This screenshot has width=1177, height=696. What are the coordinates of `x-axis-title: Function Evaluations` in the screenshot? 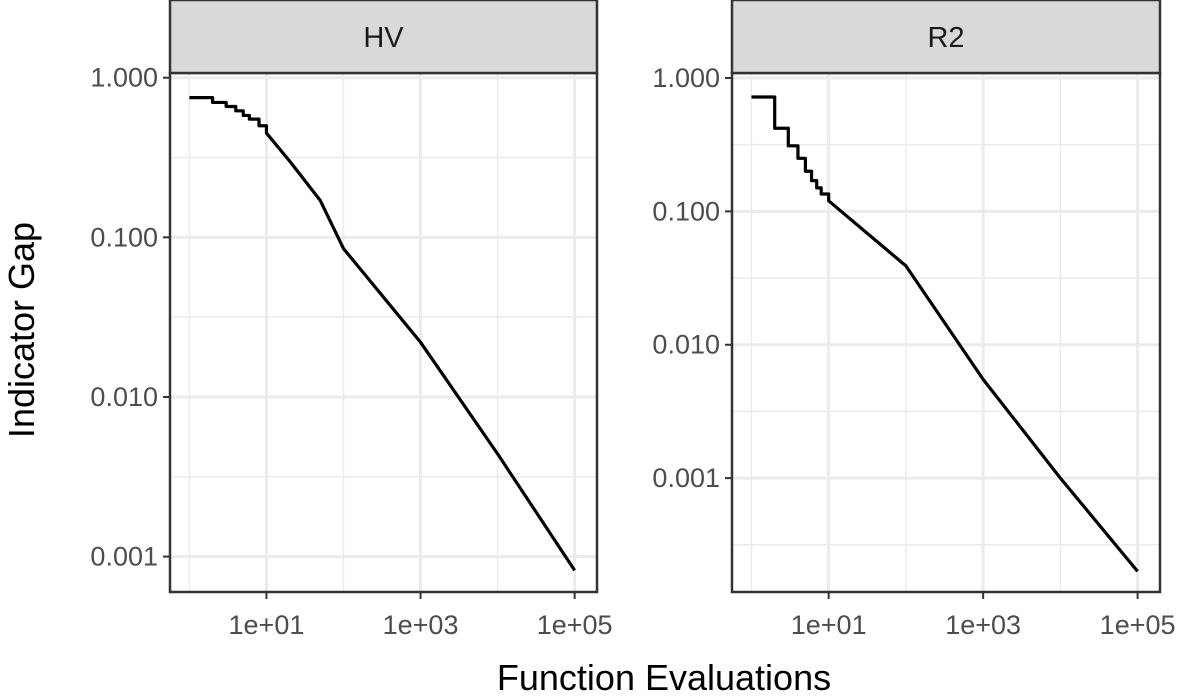 It's located at (664, 676).